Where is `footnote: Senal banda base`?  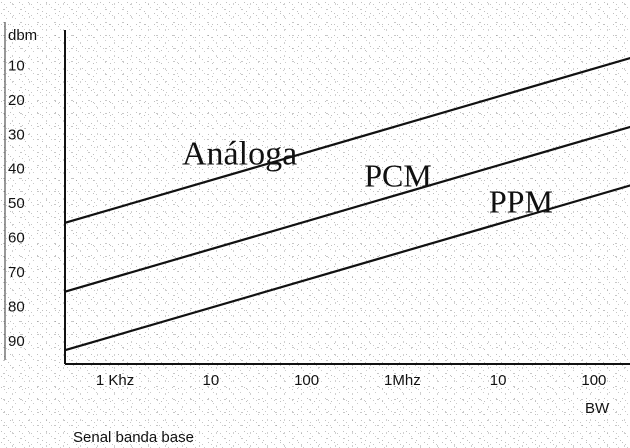 footnote: Senal banda base is located at coordinates (133, 437).